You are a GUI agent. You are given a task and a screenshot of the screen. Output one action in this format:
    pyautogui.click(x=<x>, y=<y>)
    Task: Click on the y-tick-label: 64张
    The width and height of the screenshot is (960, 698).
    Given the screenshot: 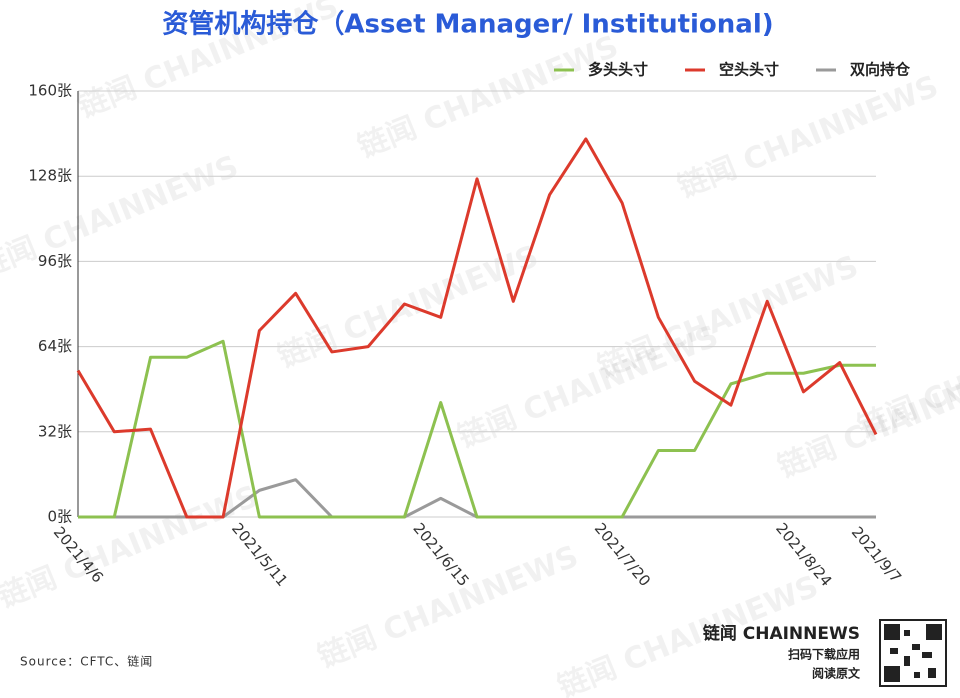 What is the action you would take?
    pyautogui.click(x=55, y=346)
    